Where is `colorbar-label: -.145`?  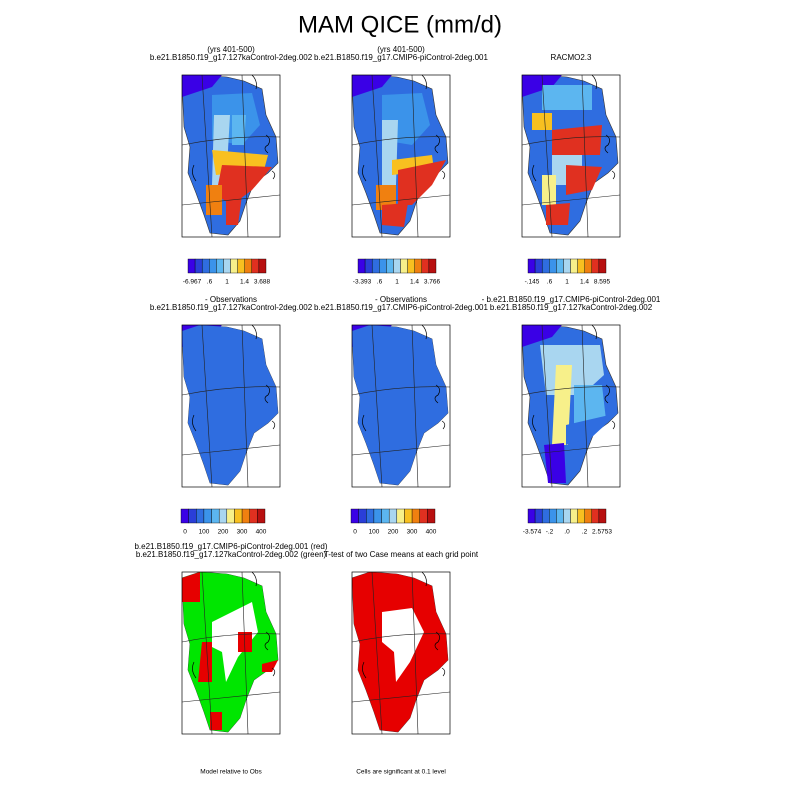 colorbar-label: -.145 is located at coordinates (532, 282).